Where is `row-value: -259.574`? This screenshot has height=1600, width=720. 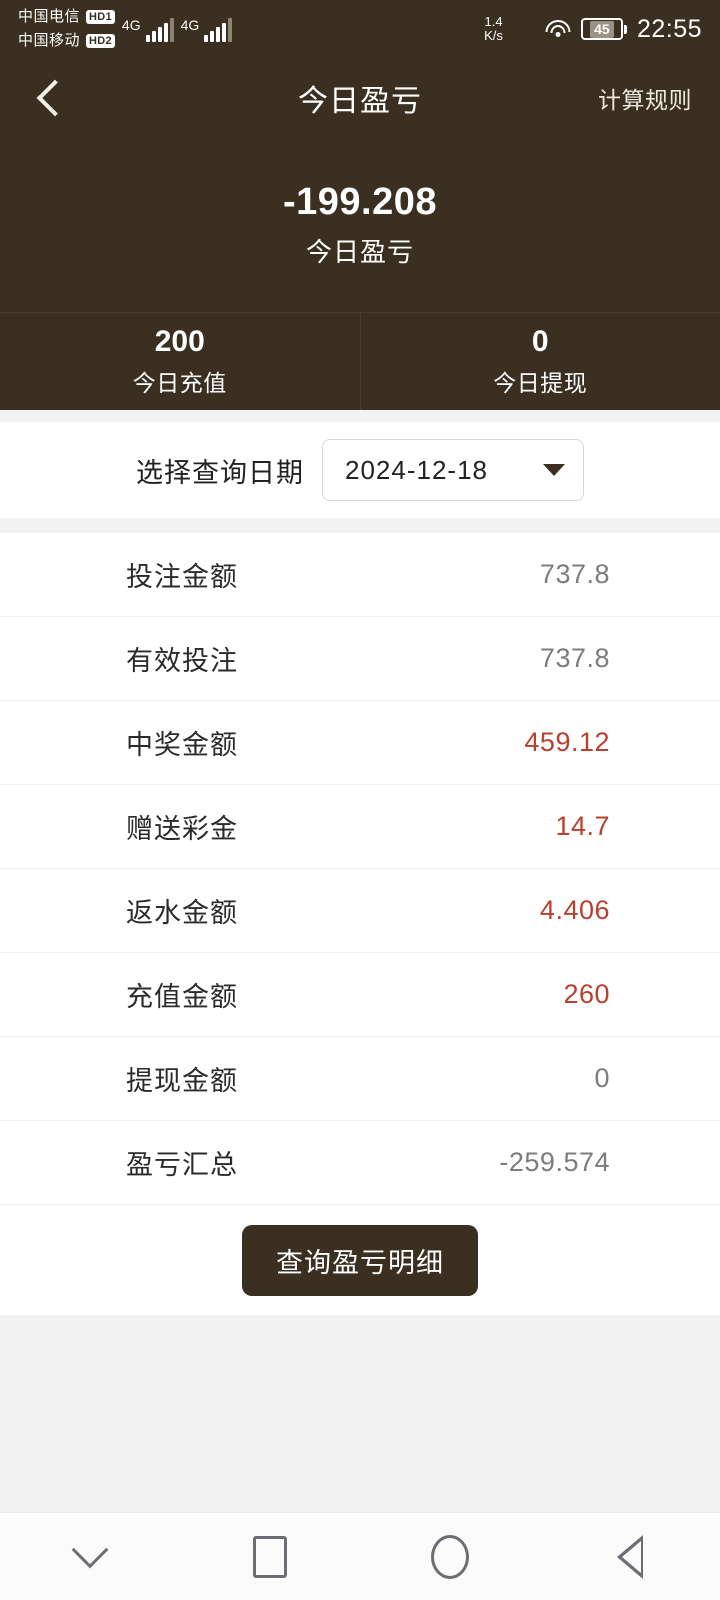 row-value: -259.574 is located at coordinates (554, 1162).